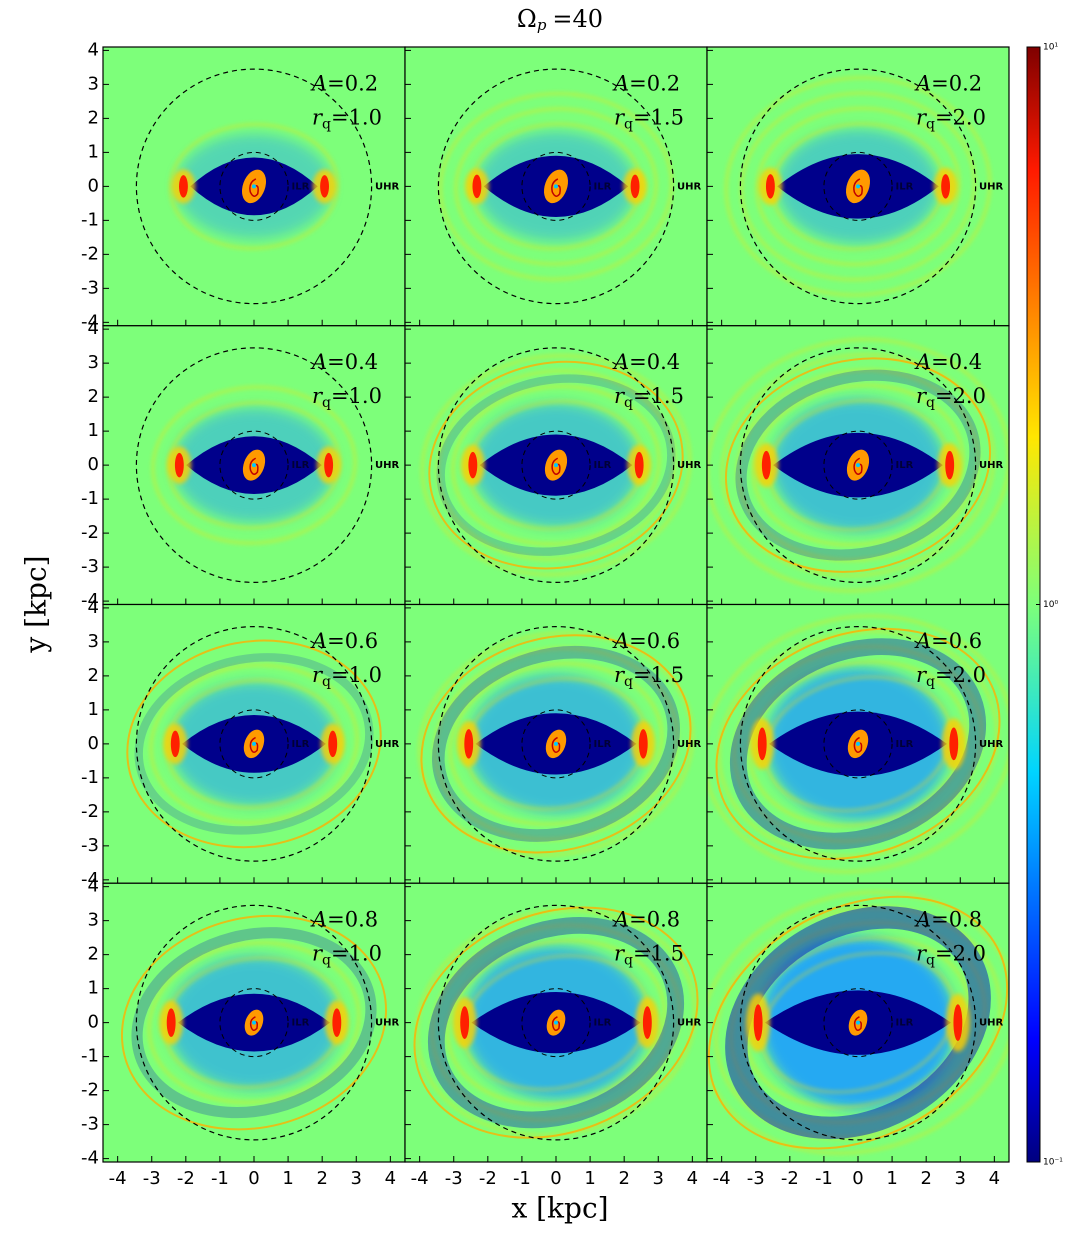 The width and height of the screenshot is (1067, 1236). Describe the element at coordinates (488, 1178) in the screenshot. I see `x-tick-label: -2` at that location.